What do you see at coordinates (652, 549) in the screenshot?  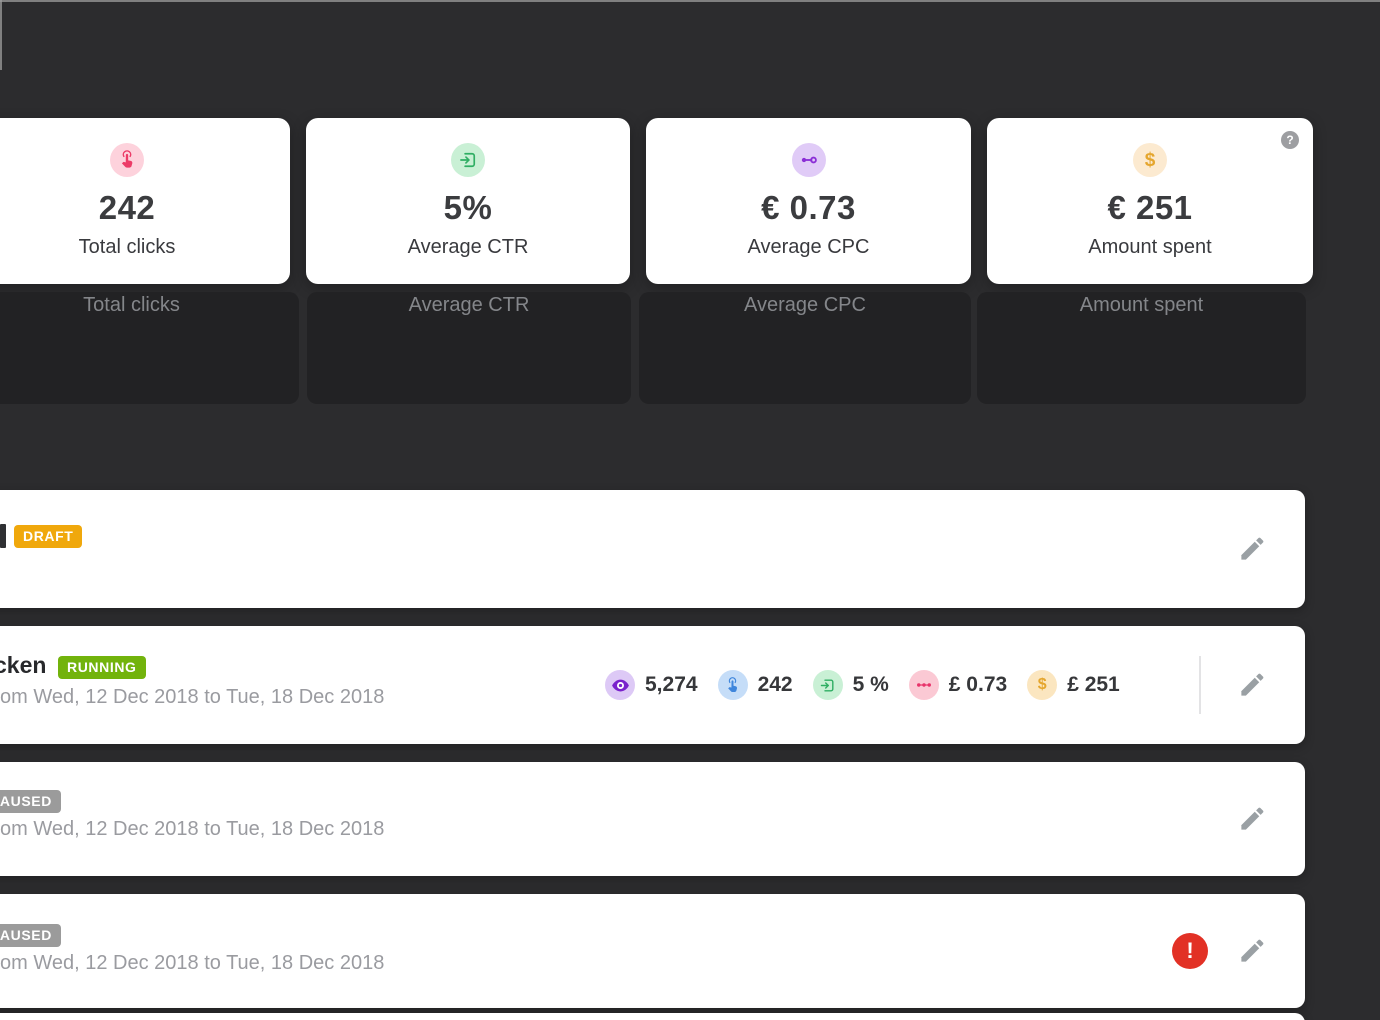 I see `campaign-row-draft: DRAFT` at bounding box center [652, 549].